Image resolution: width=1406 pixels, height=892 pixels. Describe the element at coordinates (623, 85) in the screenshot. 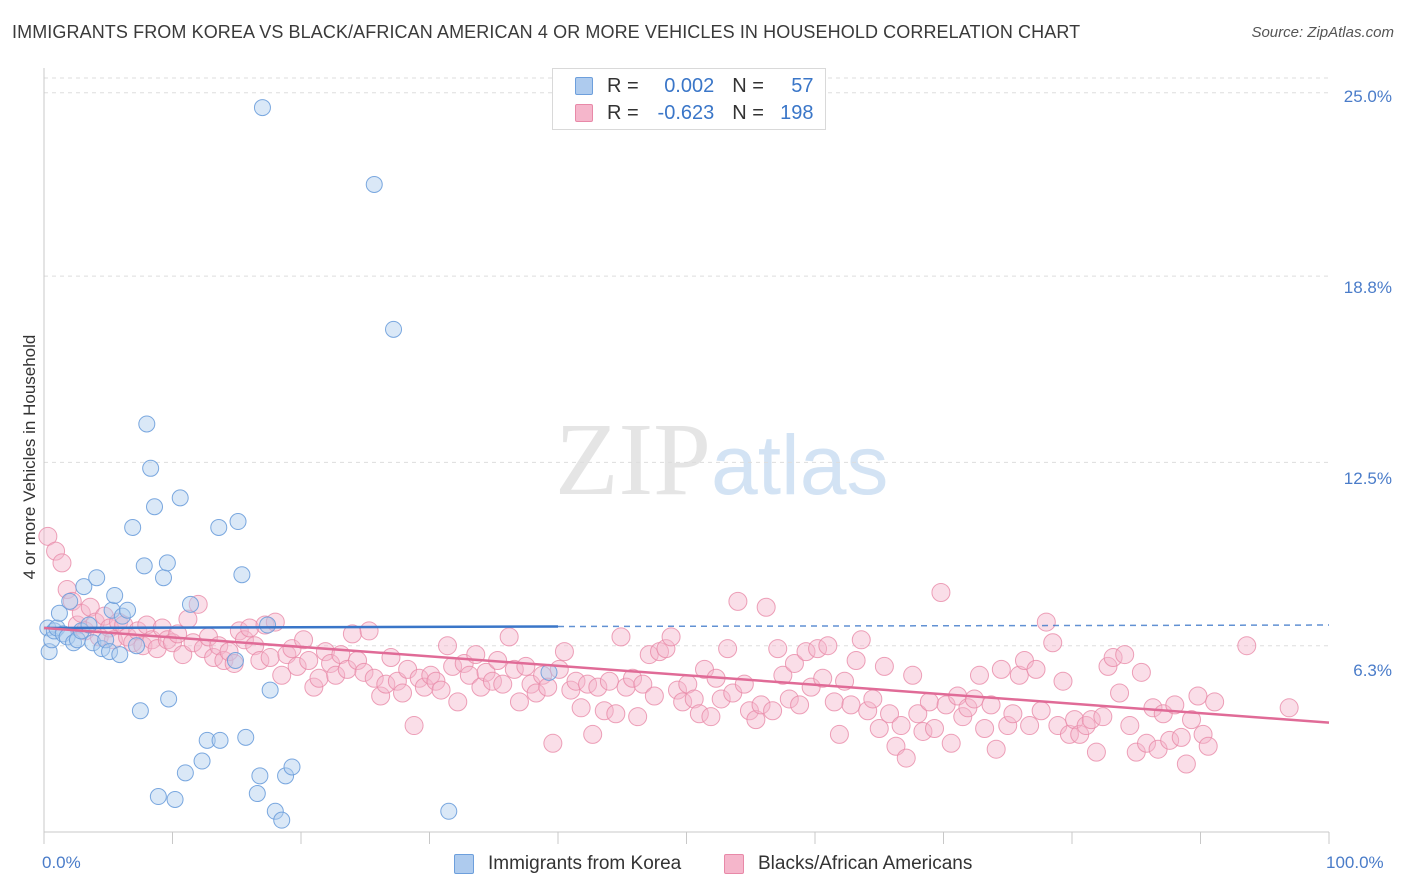

I see `korea-r-label: R =` at that location.